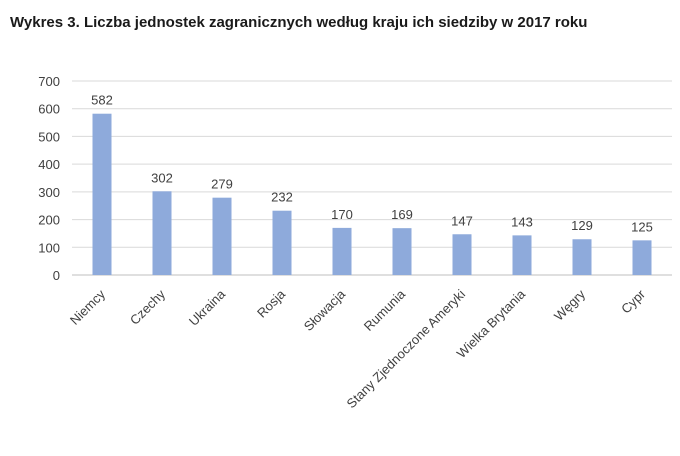 The width and height of the screenshot is (680, 456). I want to click on data-label: 302, so click(162, 177).